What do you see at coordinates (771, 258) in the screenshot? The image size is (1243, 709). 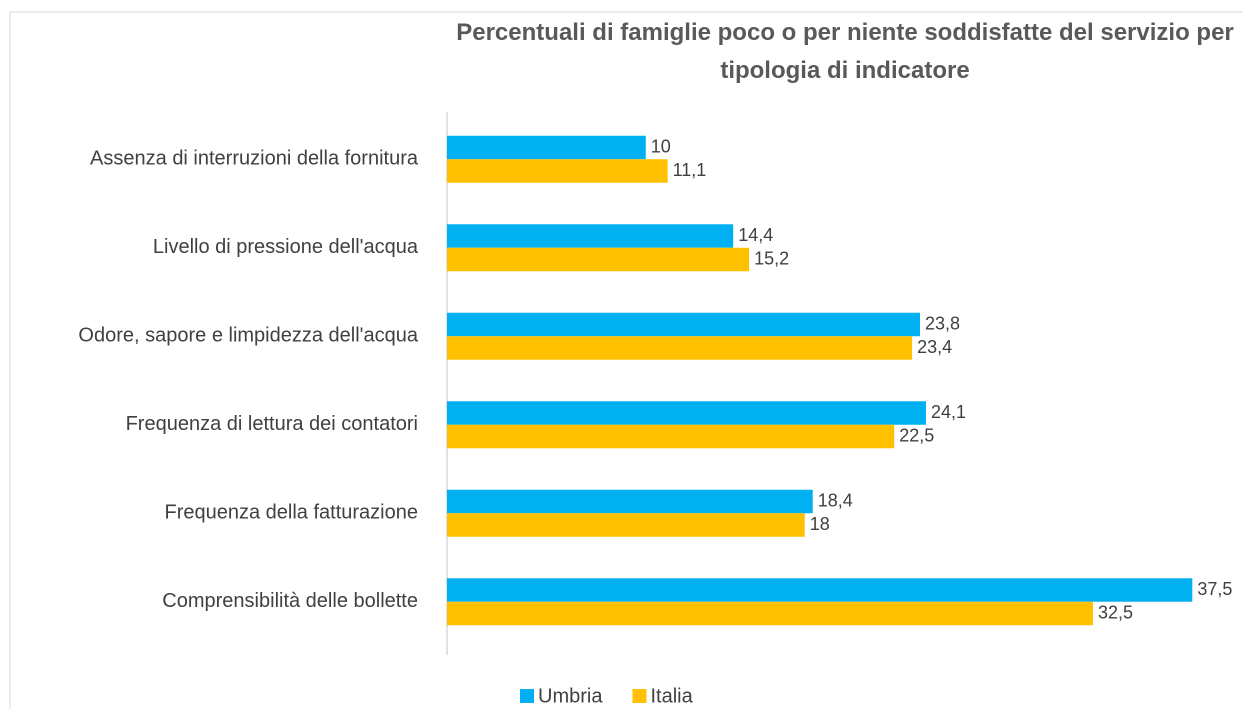 I see `value-label: 15,2` at bounding box center [771, 258].